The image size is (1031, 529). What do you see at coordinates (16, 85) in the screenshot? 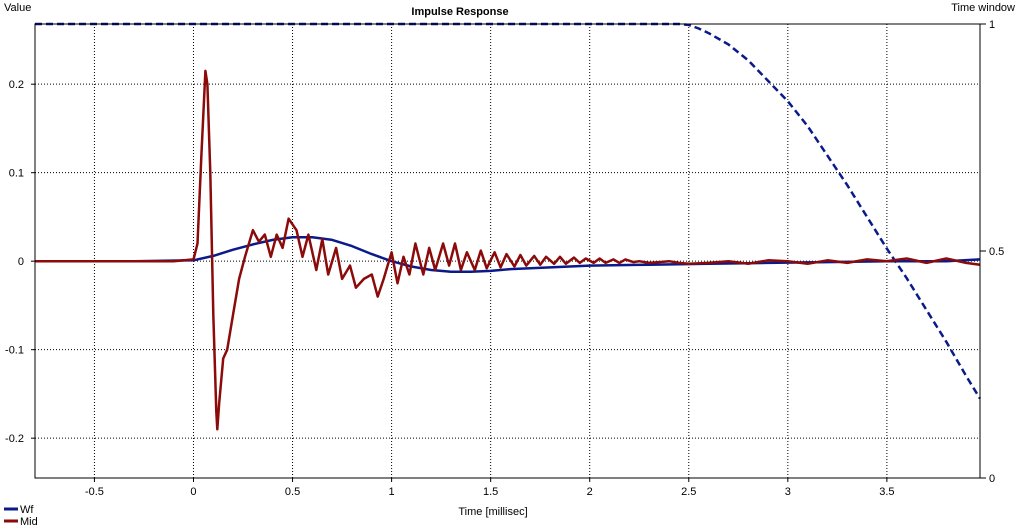
I see `y-tick-label: 0.2` at bounding box center [16, 85].